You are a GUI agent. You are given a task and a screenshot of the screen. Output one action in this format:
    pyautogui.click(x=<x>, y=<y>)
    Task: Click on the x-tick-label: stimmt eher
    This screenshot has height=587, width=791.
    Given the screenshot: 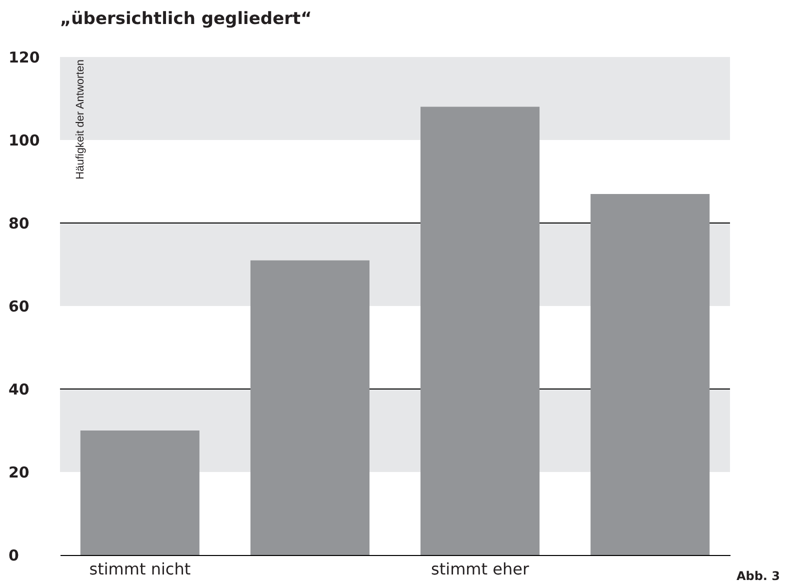 What is the action you would take?
    pyautogui.click(x=480, y=569)
    